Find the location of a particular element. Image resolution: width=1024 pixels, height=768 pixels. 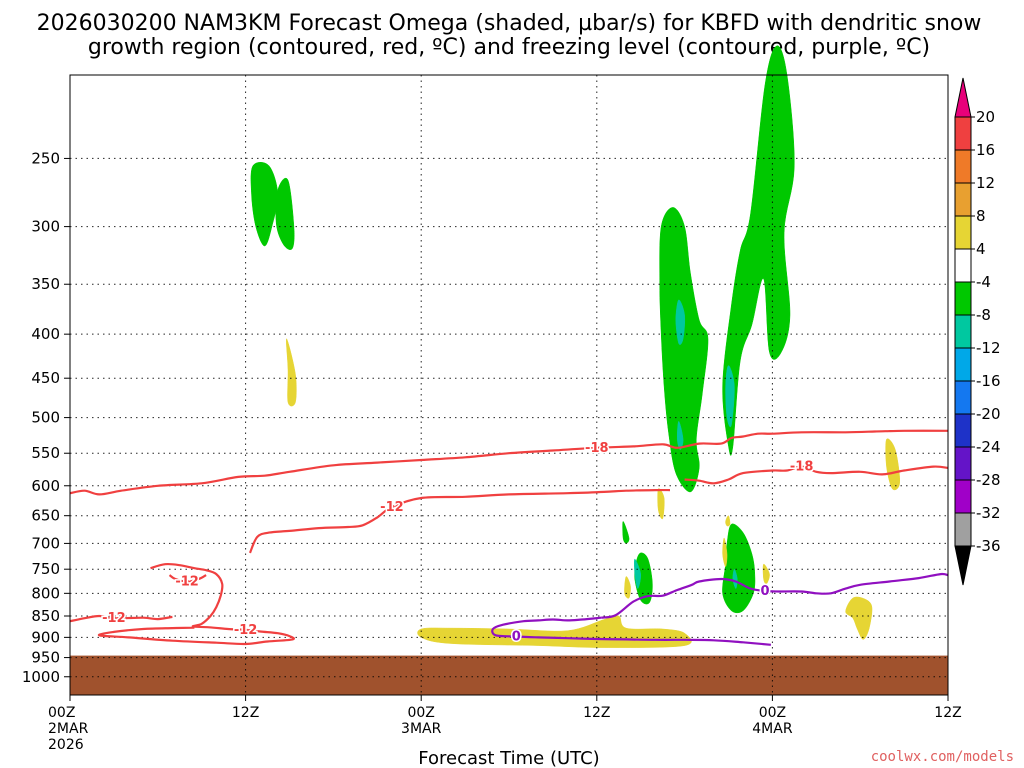

colorbar-tick-label: -28 is located at coordinates (988, 480).